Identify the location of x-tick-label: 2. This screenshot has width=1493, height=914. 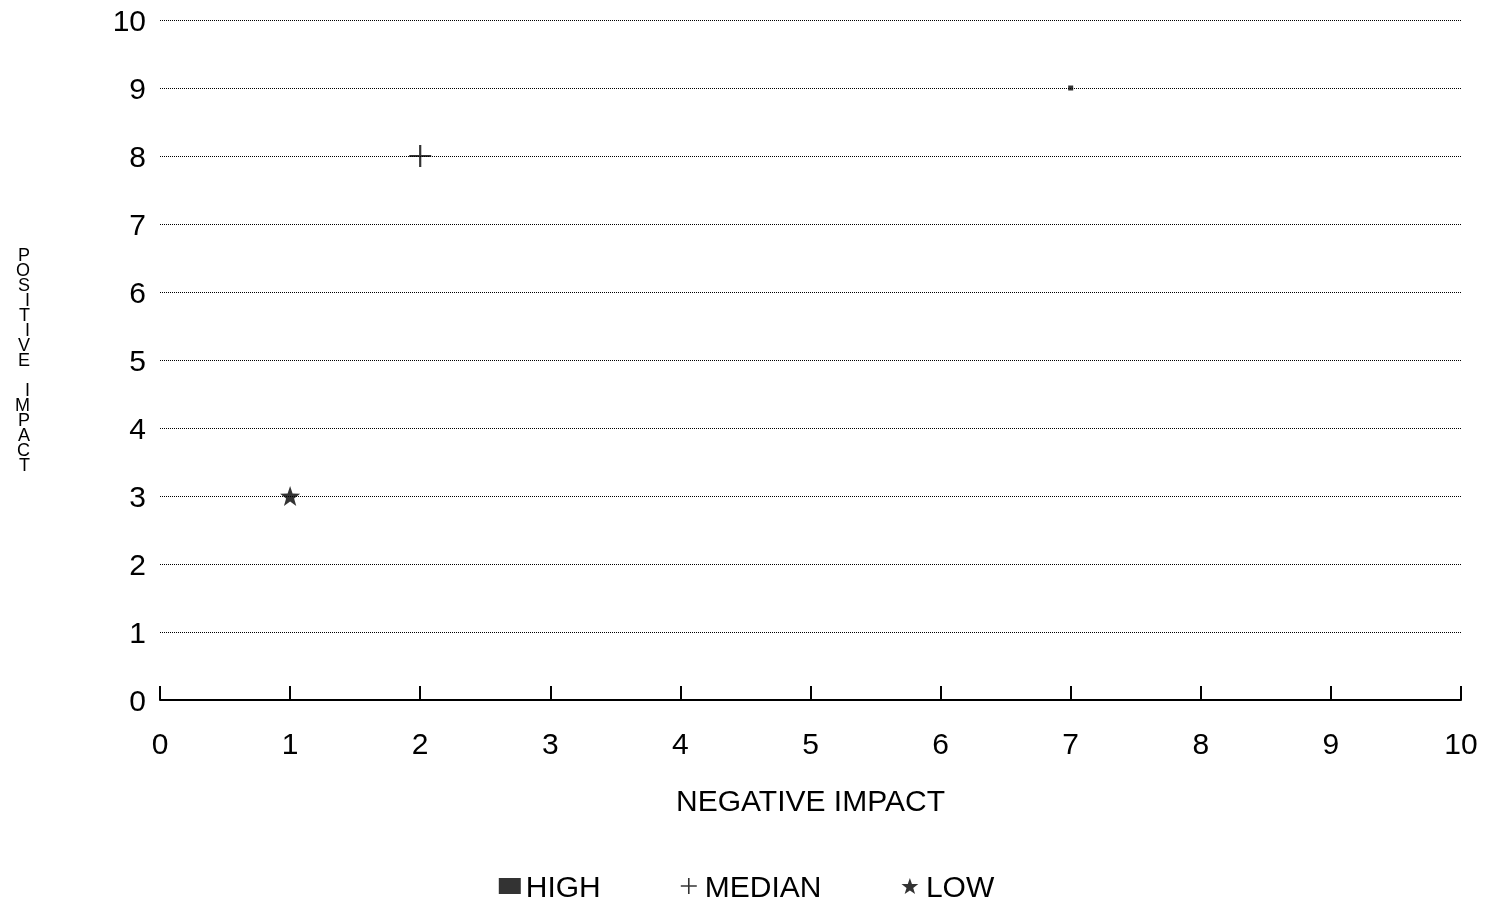
(420, 743).